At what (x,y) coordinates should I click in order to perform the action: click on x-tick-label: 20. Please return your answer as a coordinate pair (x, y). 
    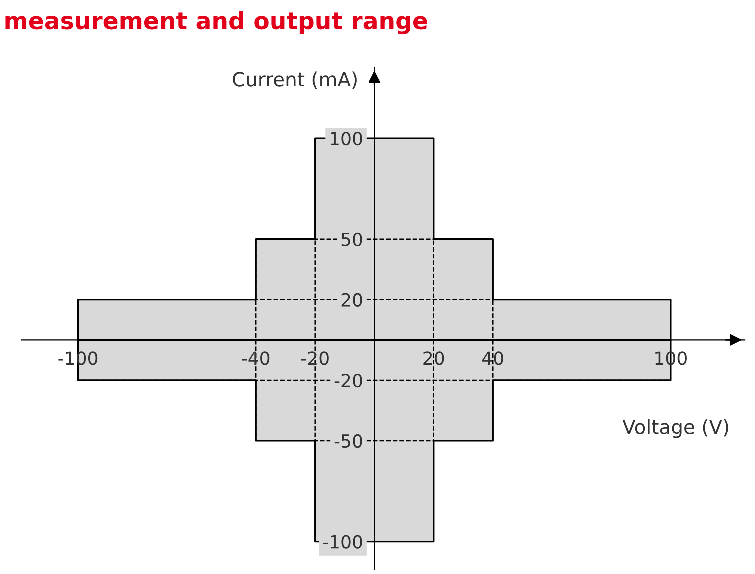
    Looking at the image, I should click on (434, 359).